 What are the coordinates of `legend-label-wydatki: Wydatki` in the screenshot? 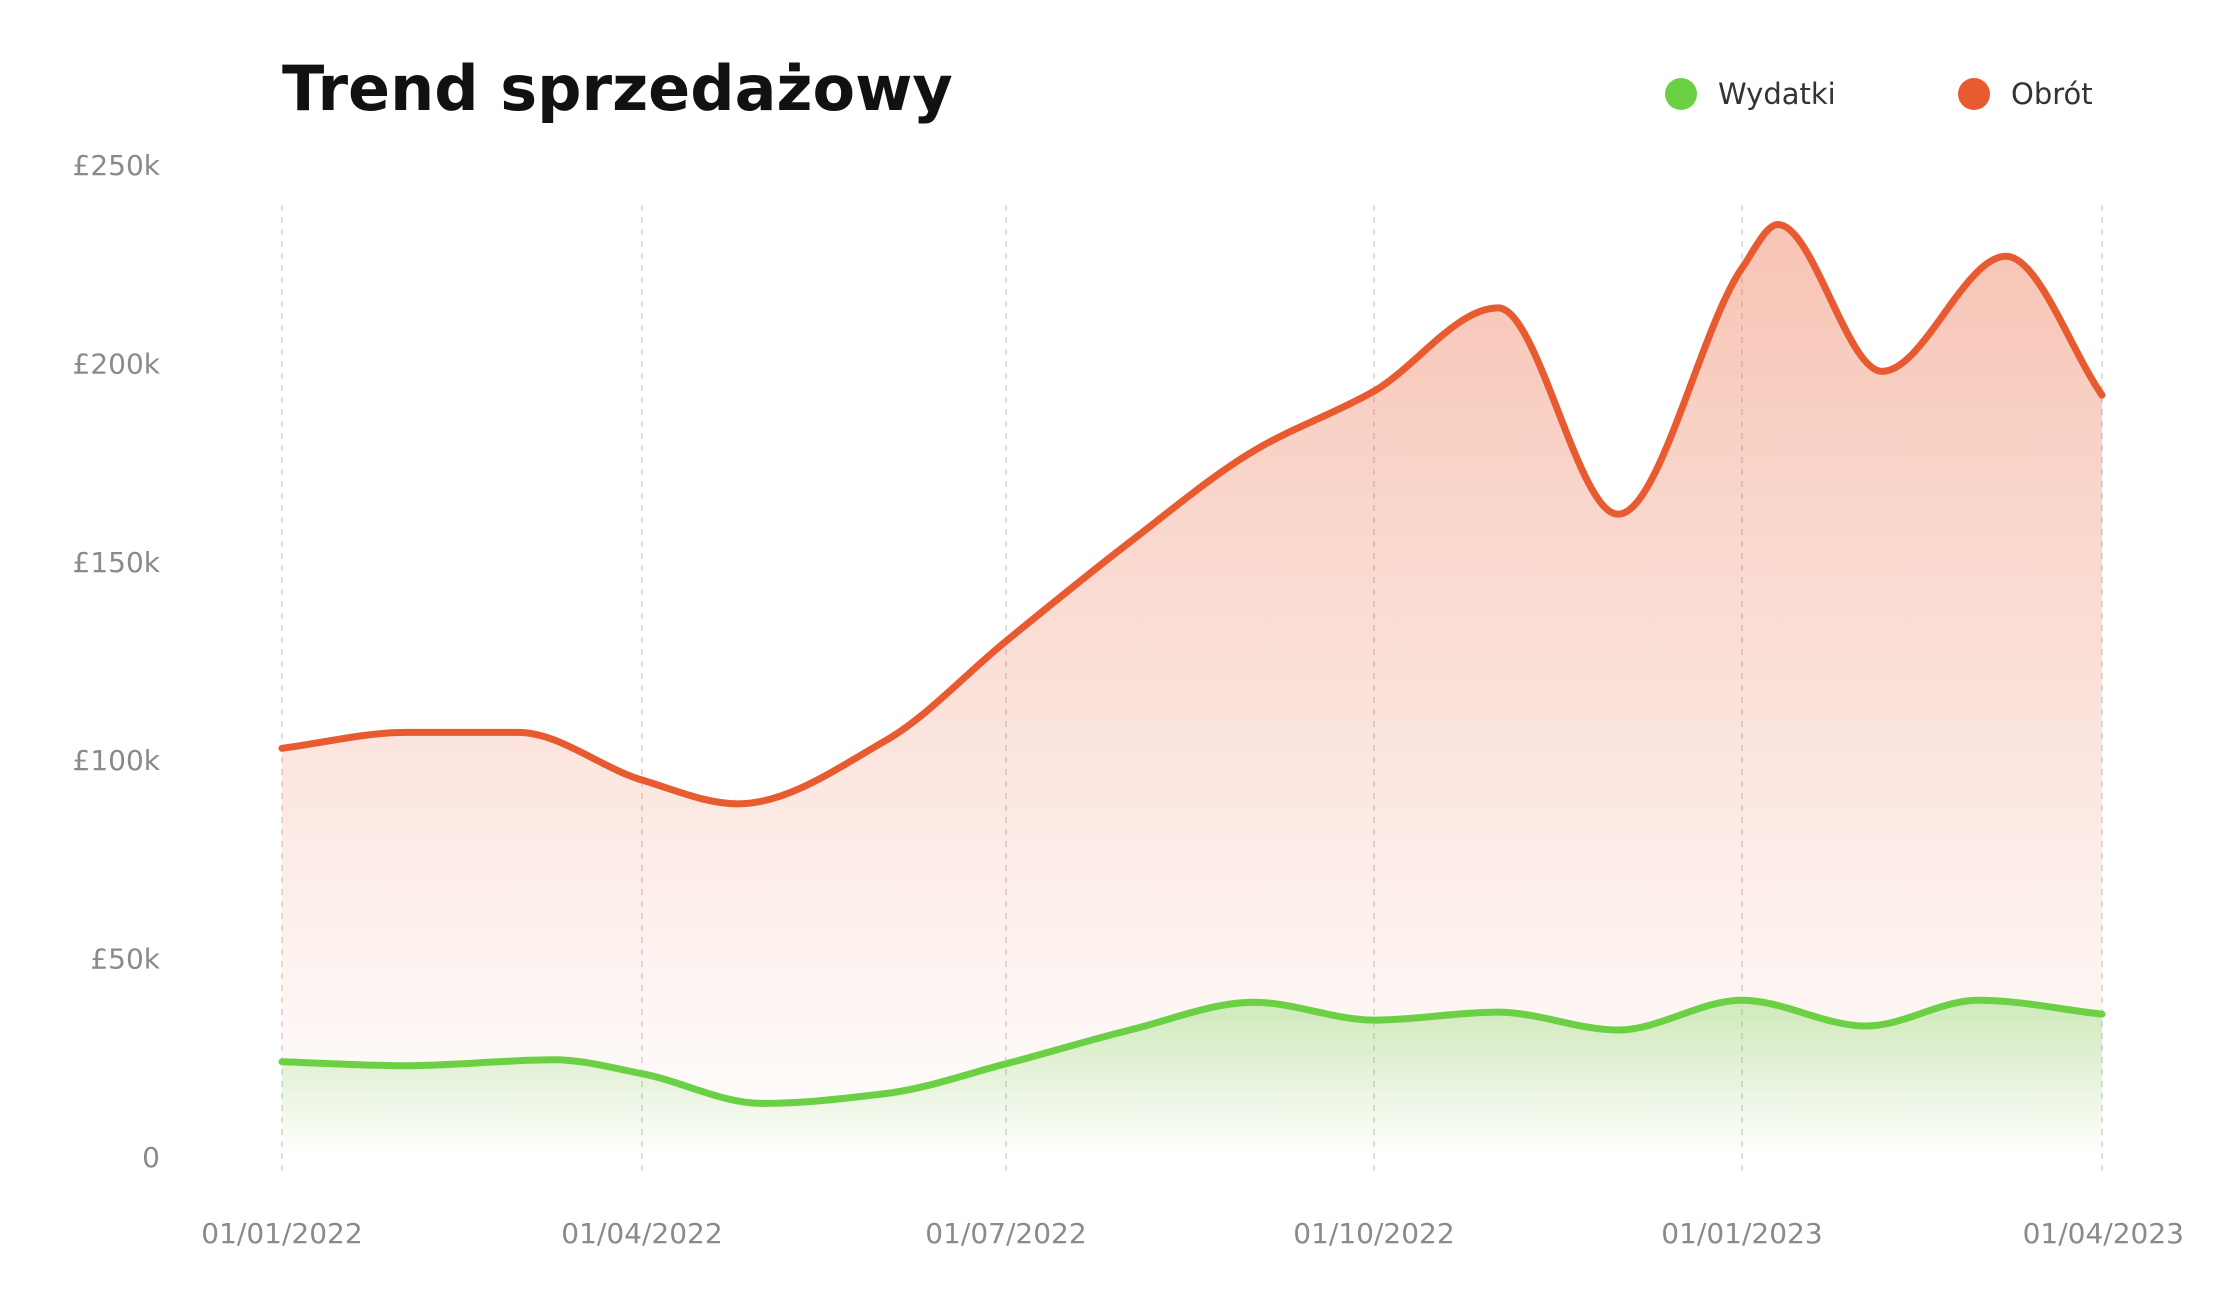 It's located at (1777, 94).